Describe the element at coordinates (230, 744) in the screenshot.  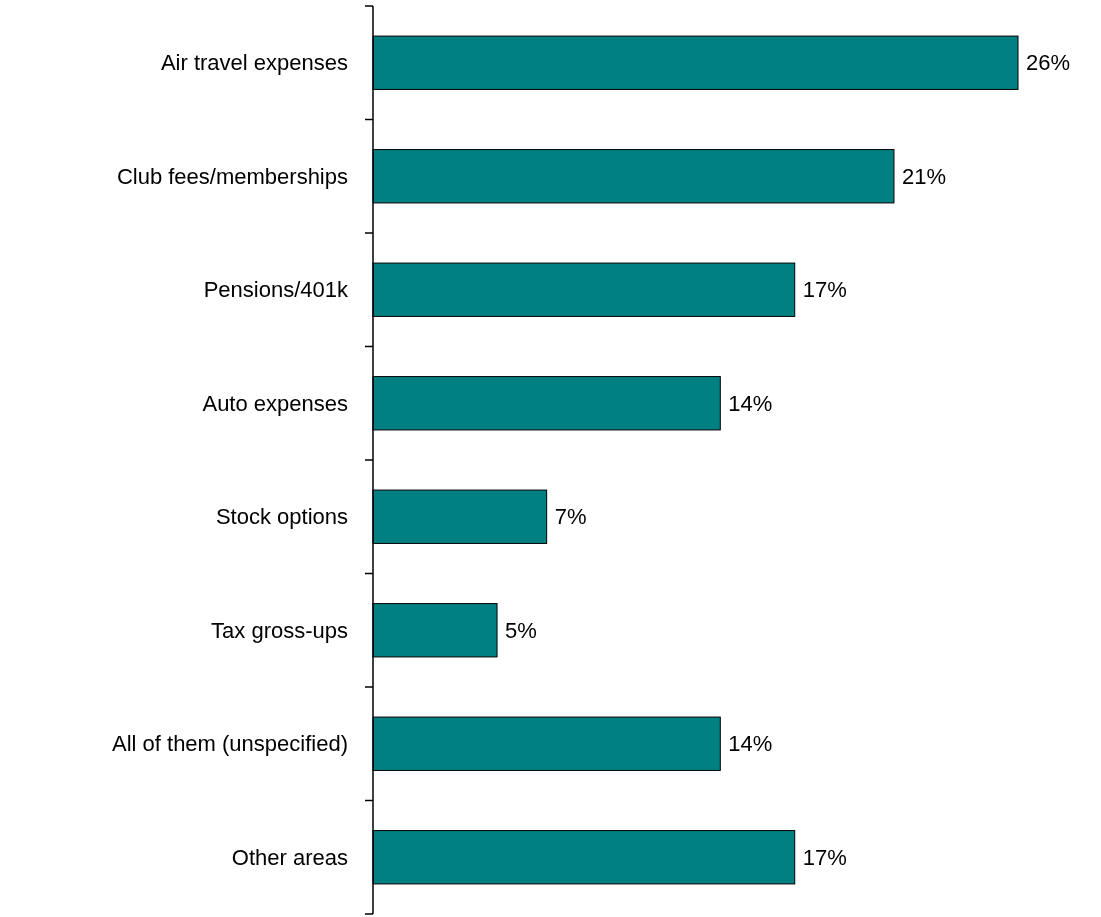
I see `y-tick-label: All of them (unspecified)` at that location.